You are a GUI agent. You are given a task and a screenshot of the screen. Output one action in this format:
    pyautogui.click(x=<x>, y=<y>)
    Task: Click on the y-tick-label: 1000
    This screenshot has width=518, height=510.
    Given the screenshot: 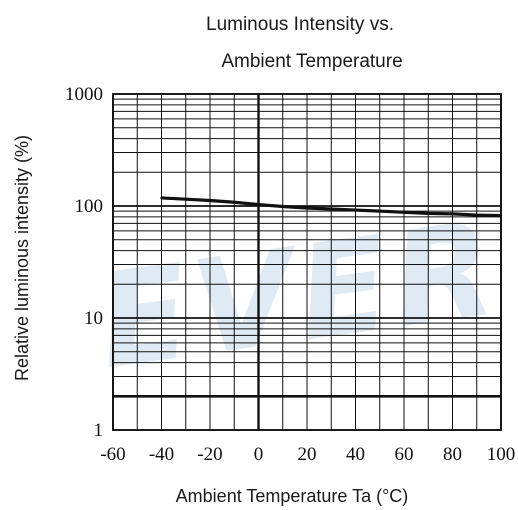 What is the action you would take?
    pyautogui.click(x=84, y=94)
    